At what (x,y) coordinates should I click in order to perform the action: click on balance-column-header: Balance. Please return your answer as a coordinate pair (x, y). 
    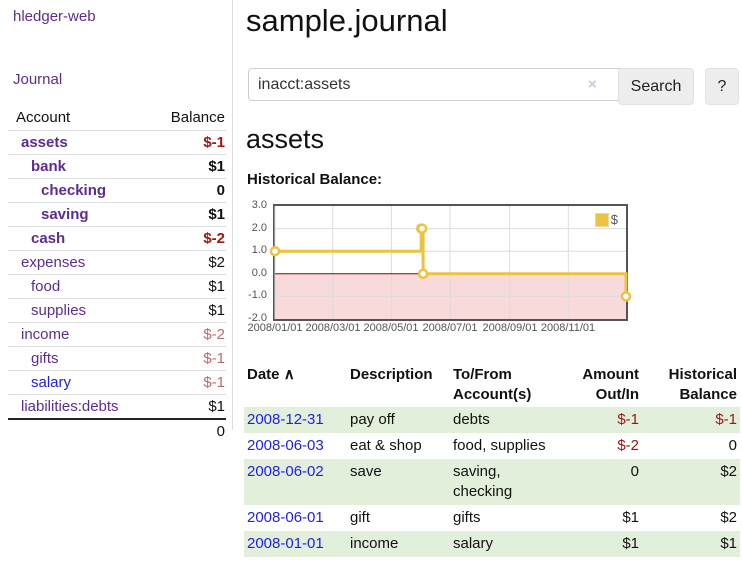
    Looking at the image, I should click on (186, 118).